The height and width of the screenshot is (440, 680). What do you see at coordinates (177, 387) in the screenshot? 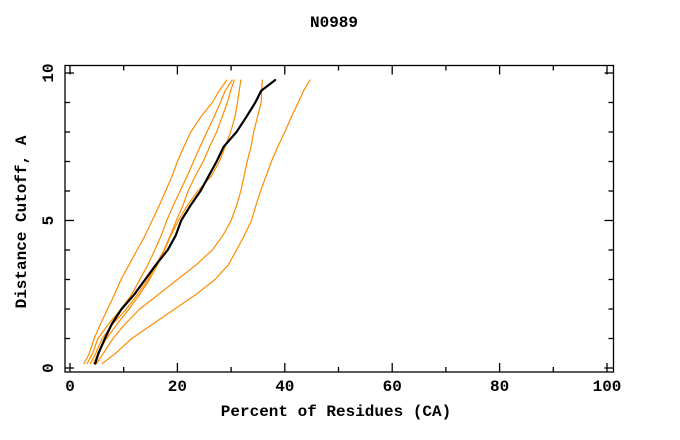
I see `x-tick-label: 20` at bounding box center [177, 387].